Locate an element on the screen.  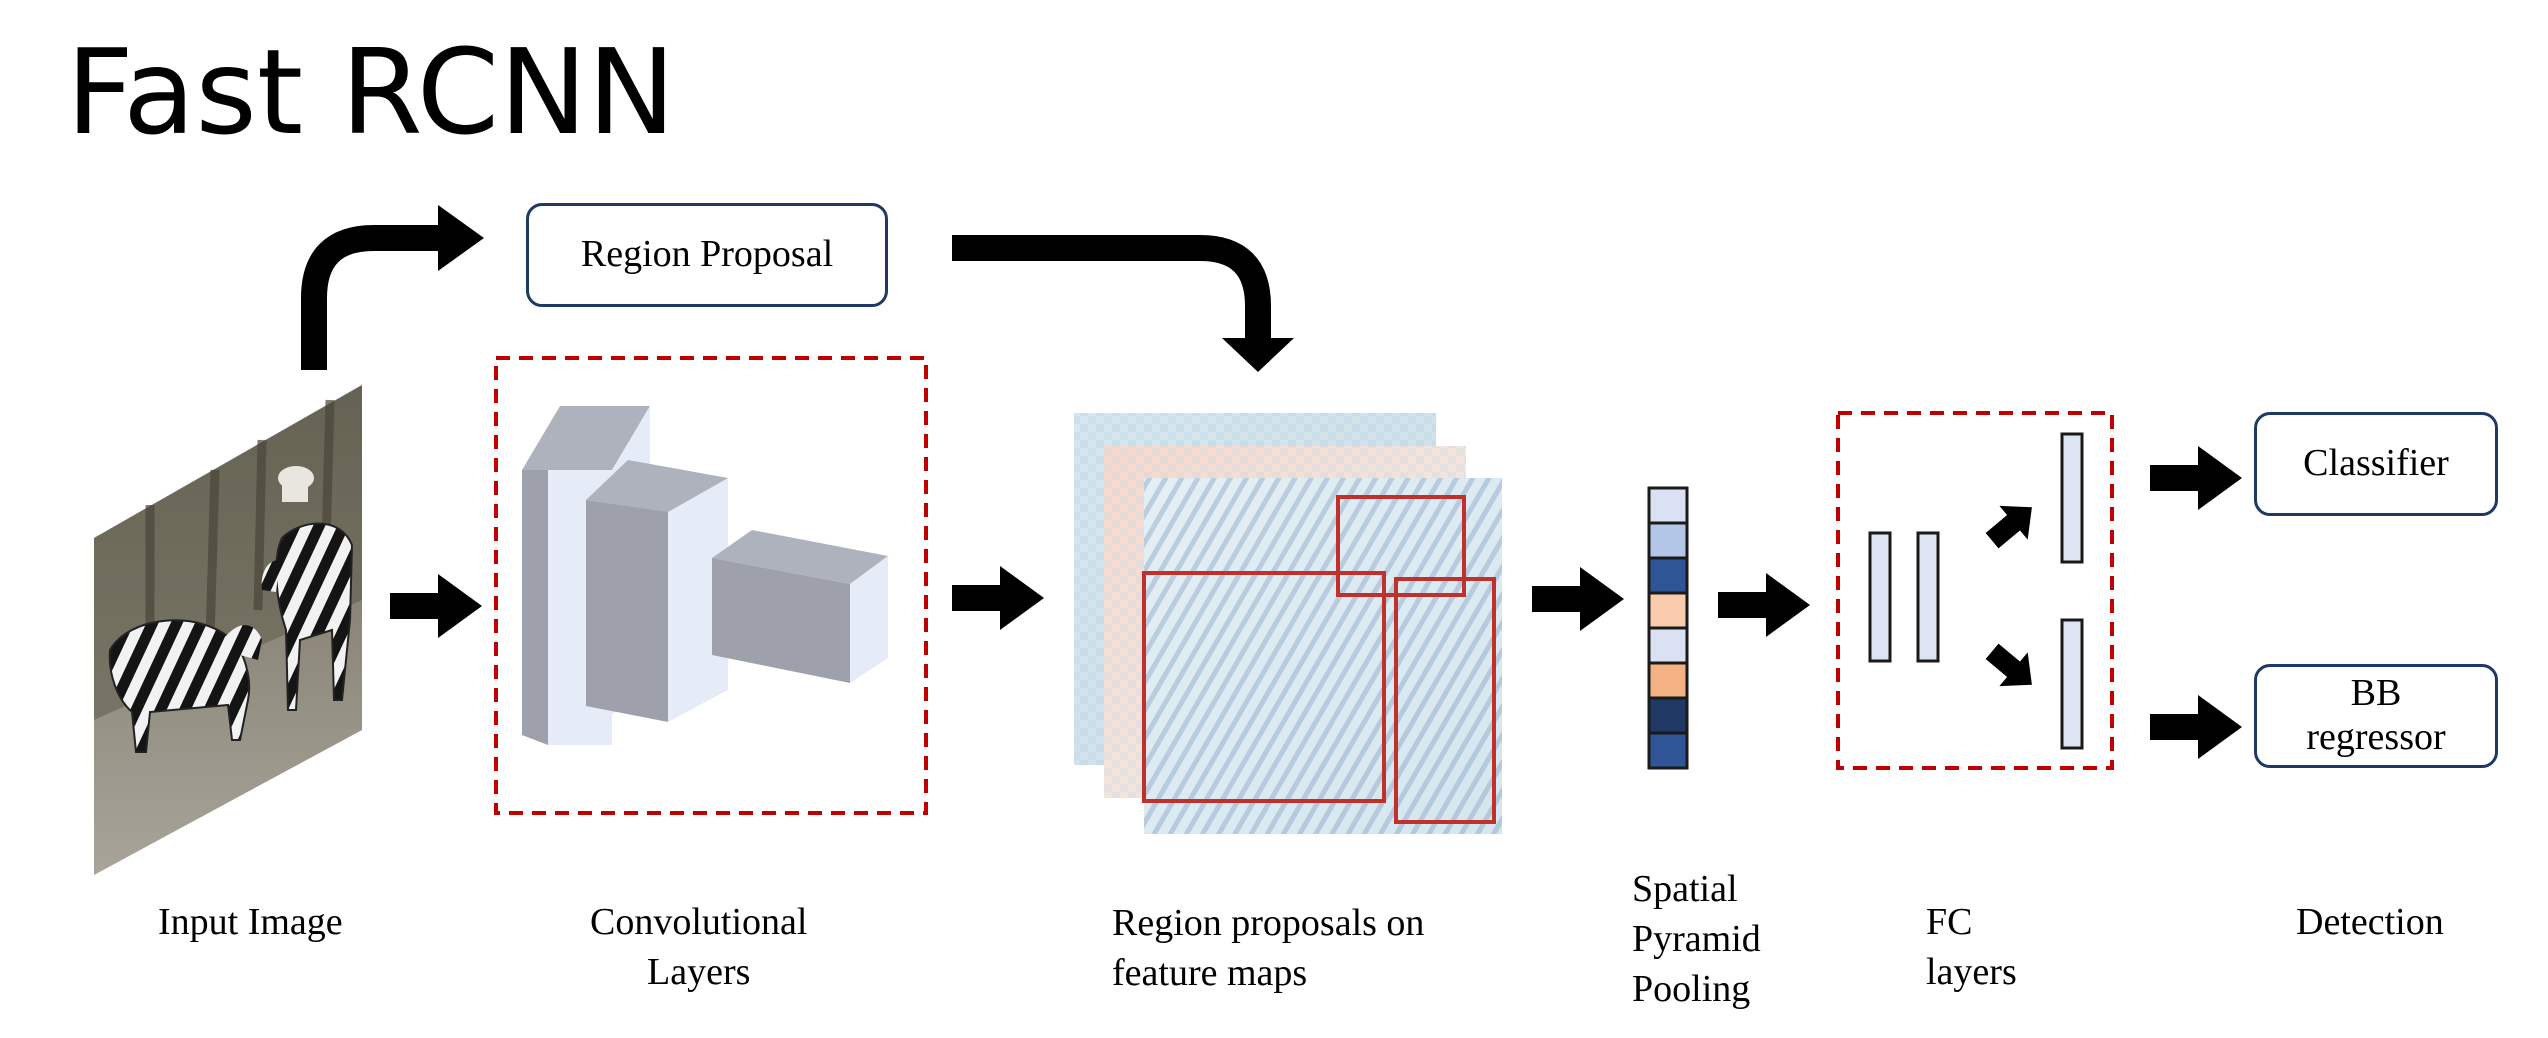
label-input-image: Input Image is located at coordinates (250, 922).